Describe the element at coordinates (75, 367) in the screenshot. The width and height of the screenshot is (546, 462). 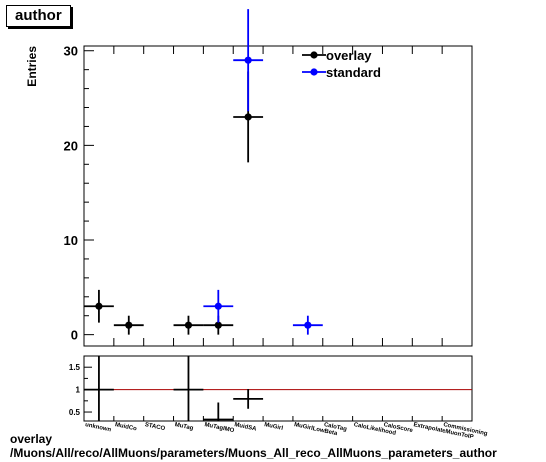
I see `ratio-y-tick-label: 1.5` at that location.